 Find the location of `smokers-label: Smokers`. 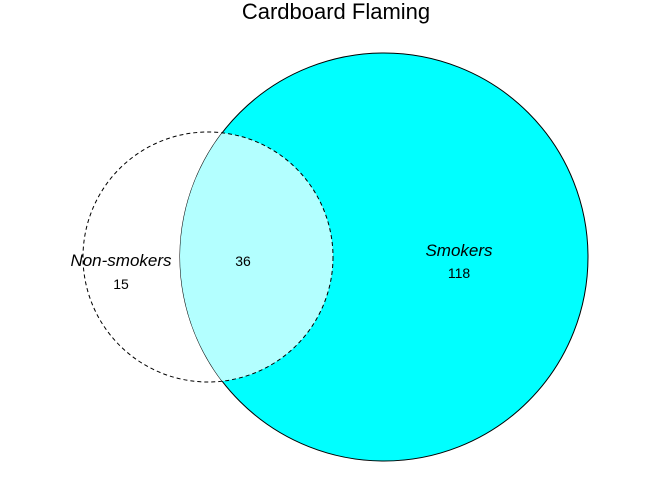

smokers-label: Smokers is located at coordinates (459, 250).